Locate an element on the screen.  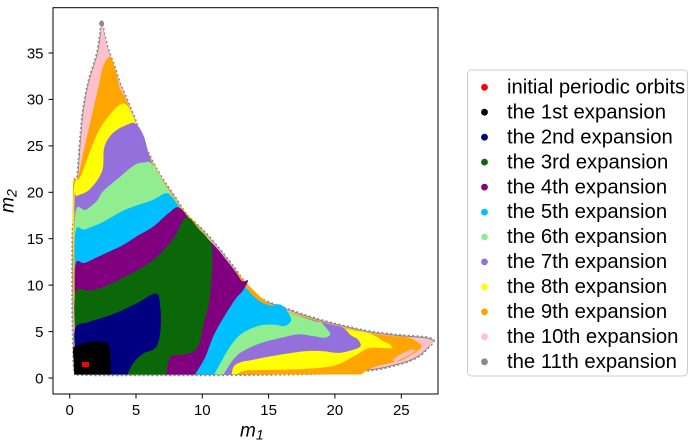
svg-text: m1 is located at coordinates (252, 432).